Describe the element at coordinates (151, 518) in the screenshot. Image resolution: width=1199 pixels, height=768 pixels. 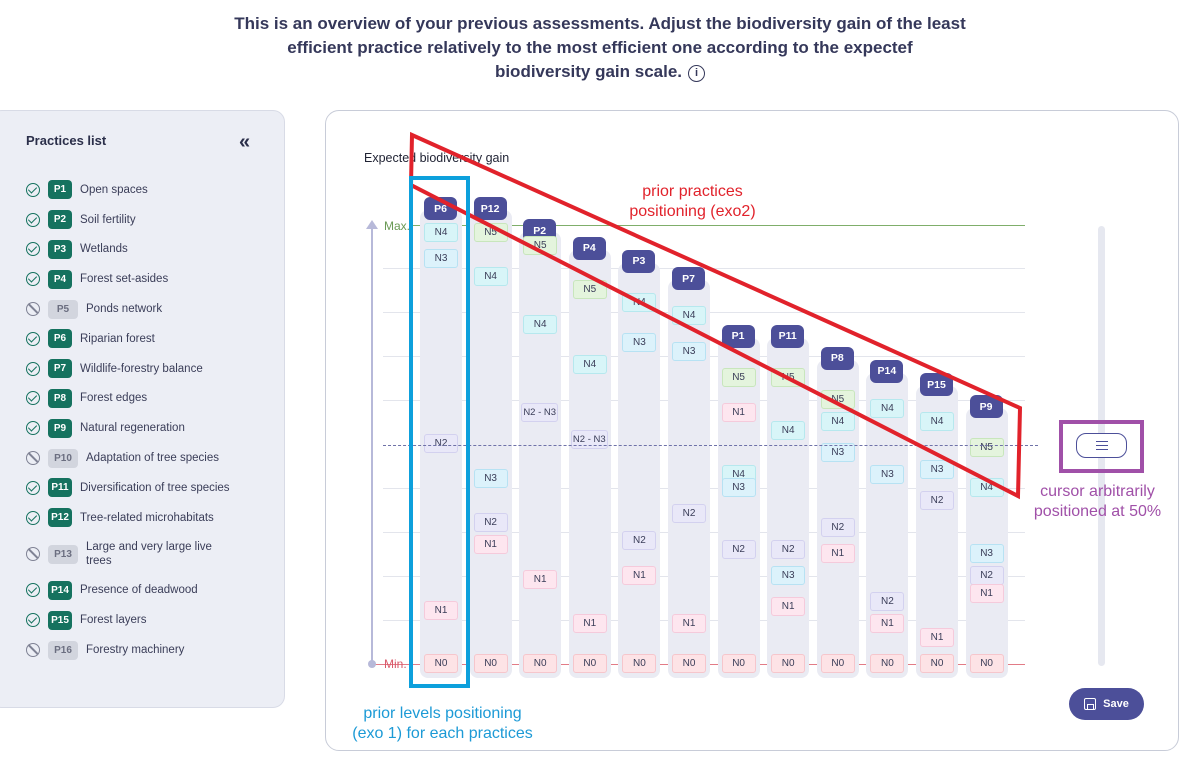
I see `practice-item-p12: P12 Tree-related microhabitats` at that location.